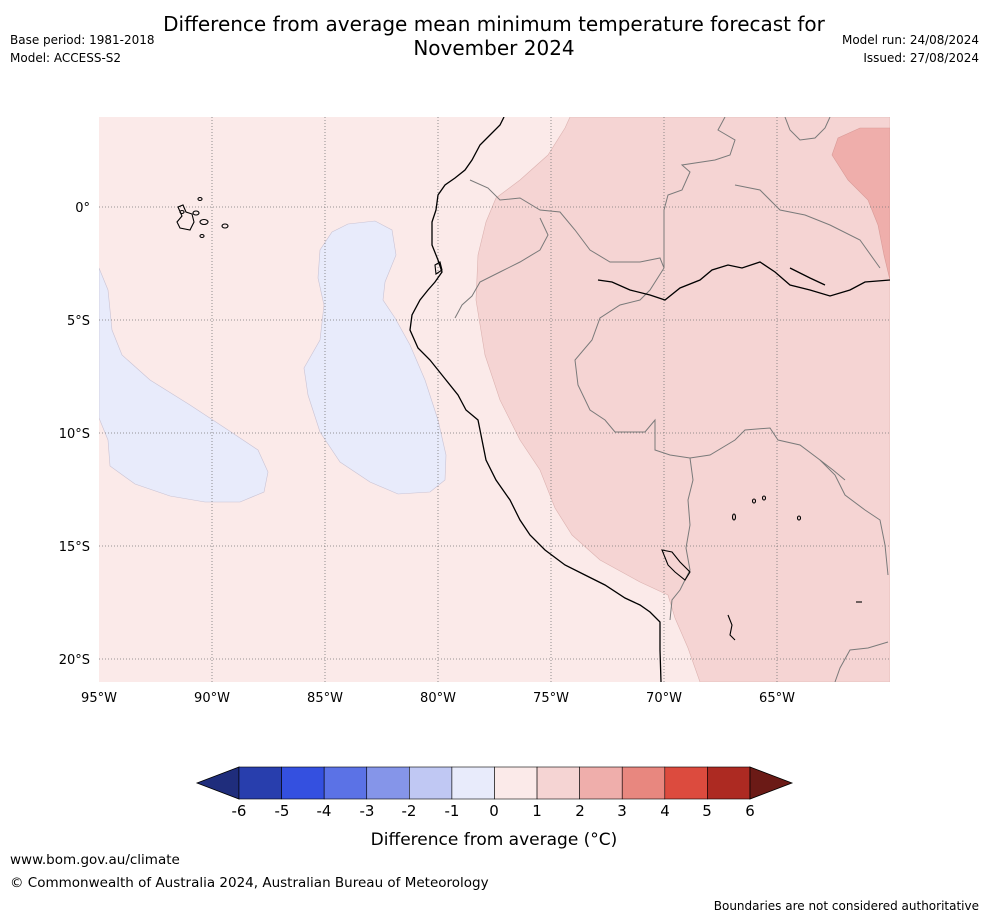 The height and width of the screenshot is (919, 988). Describe the element at coordinates (771, 783) in the screenshot. I see `colorbar-extend-high` at that location.